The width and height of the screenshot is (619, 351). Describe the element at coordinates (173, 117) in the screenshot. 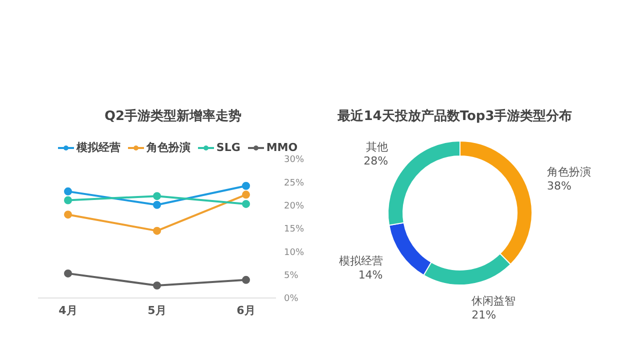

I see `chart-title: Q2手游类型新增率走势` at that location.